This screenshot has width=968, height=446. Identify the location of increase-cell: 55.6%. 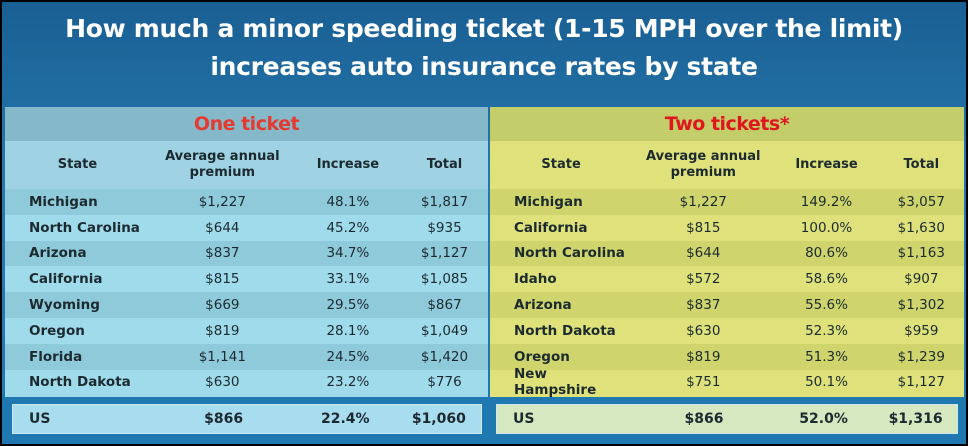
(826, 305).